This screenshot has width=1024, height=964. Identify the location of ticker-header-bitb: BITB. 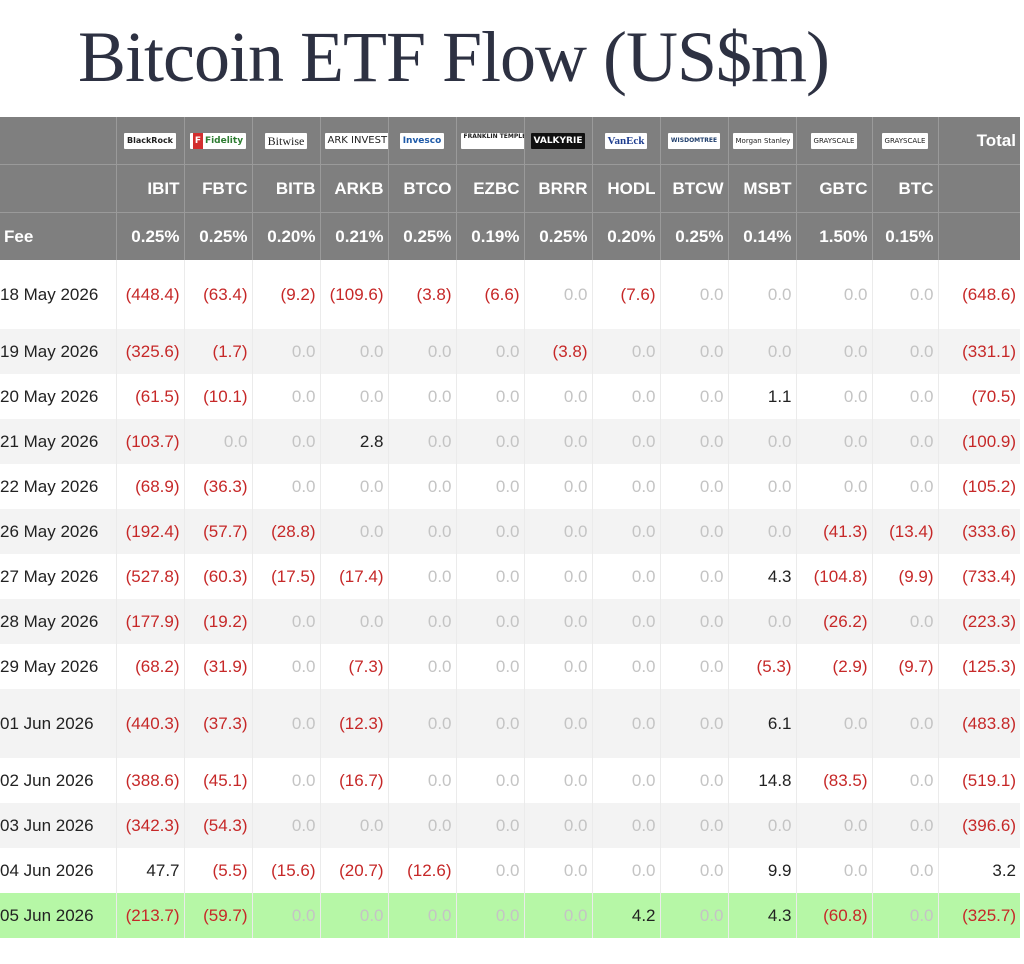
(286, 188).